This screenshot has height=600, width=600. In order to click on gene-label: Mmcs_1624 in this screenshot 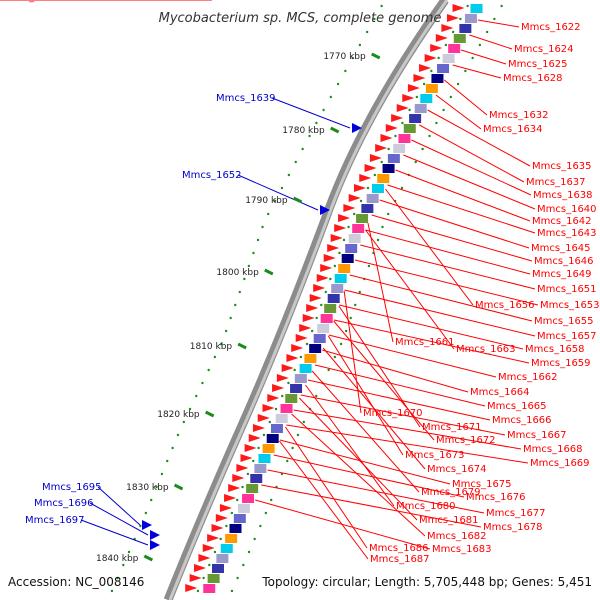, I will do `click(544, 49)`.